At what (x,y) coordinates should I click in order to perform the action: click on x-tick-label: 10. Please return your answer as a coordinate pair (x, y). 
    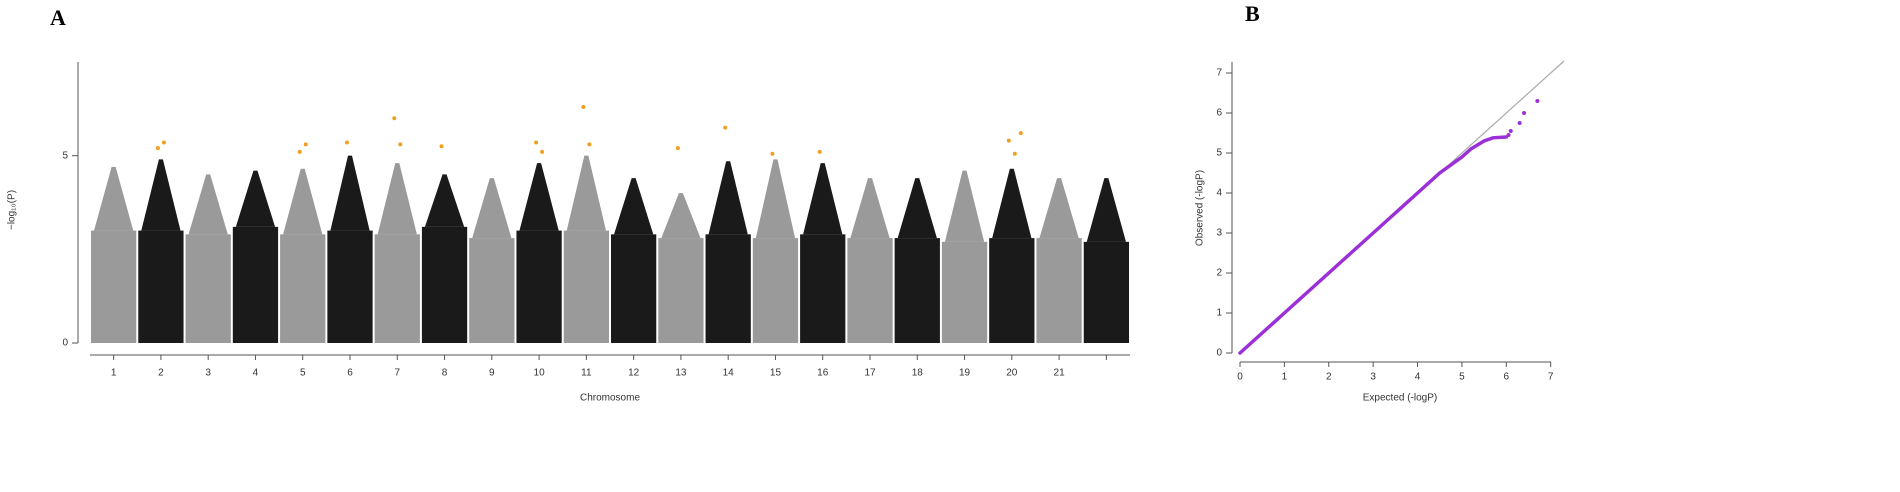
    Looking at the image, I should click on (540, 373).